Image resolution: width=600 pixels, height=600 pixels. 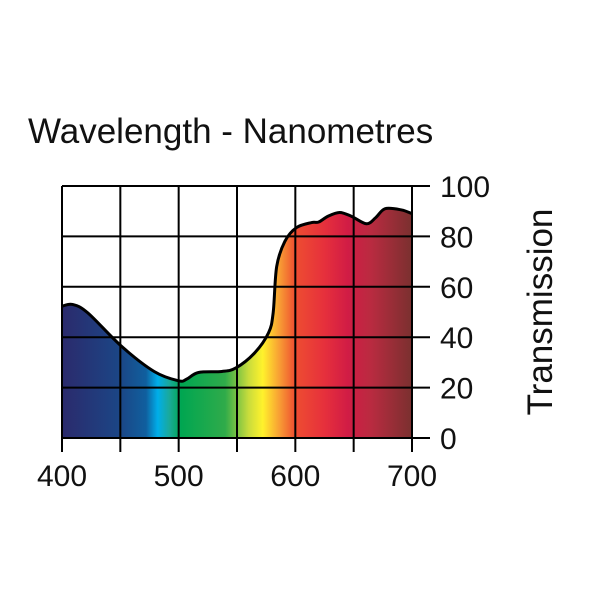 I want to click on x-tick-label: 500, so click(x=179, y=476).